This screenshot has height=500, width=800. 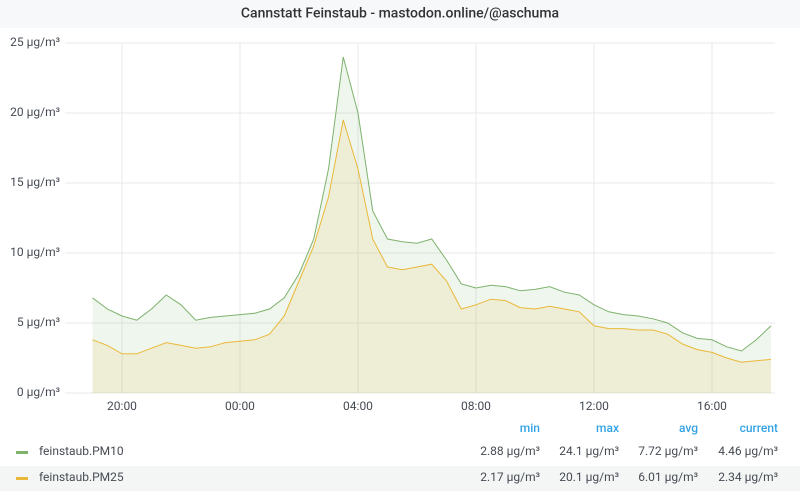 I want to click on y-tick-label: 5 µg/m³, so click(x=38, y=322).